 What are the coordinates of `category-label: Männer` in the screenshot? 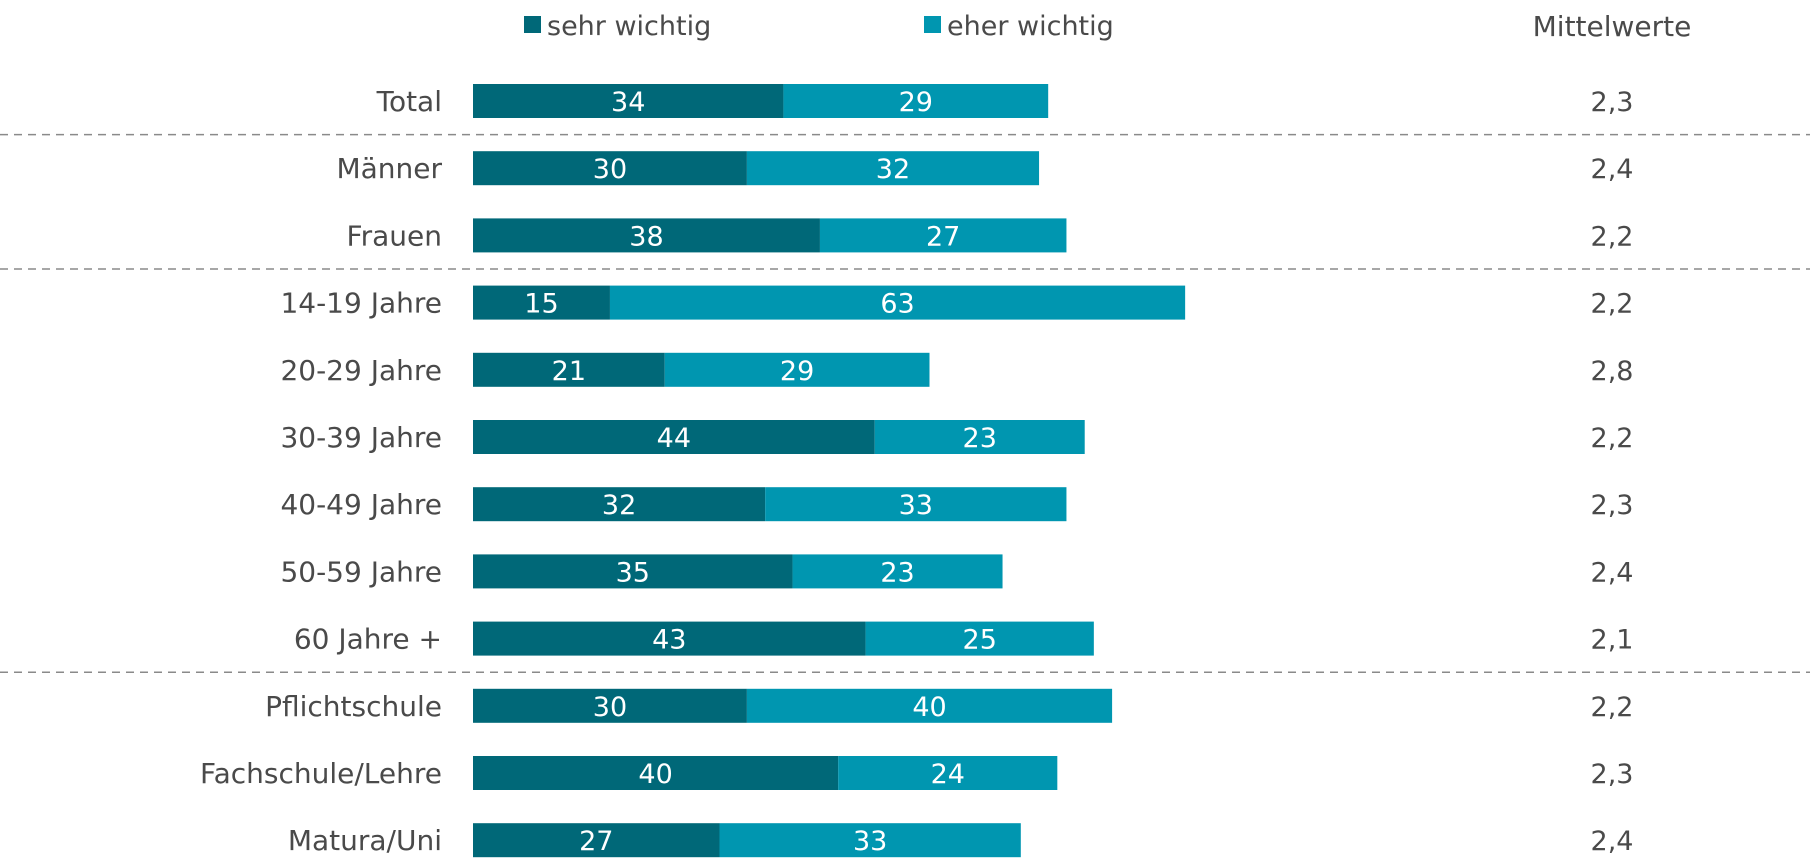 It's located at (389, 168).